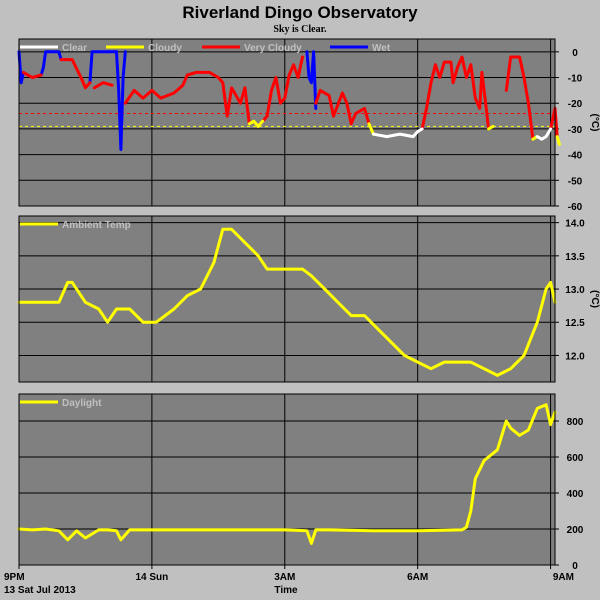 The height and width of the screenshot is (600, 600). What do you see at coordinates (575, 323) in the screenshot?
I see `ytick-label-ambient-1: 12.5` at bounding box center [575, 323].